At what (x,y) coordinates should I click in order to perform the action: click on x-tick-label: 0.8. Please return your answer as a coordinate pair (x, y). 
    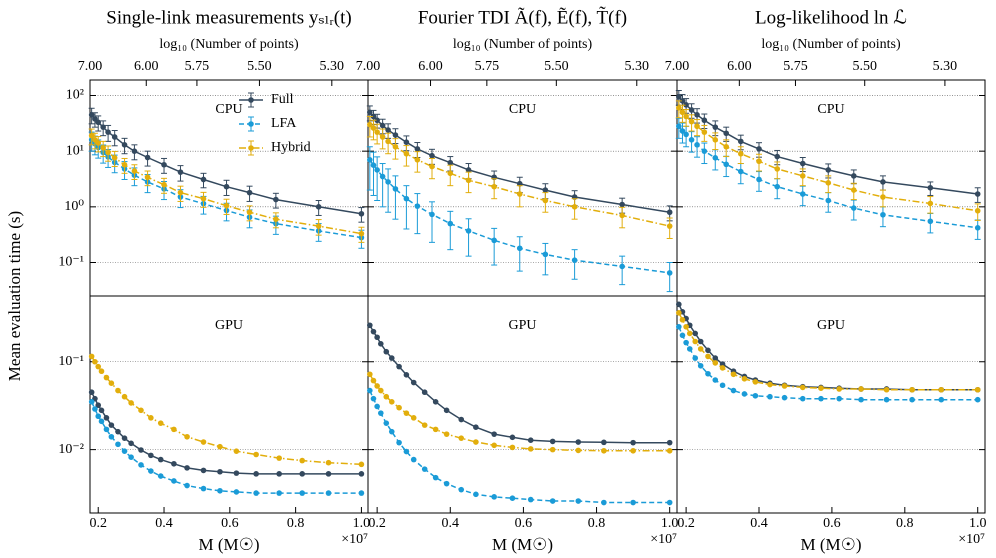
    Looking at the image, I should click on (905, 523).